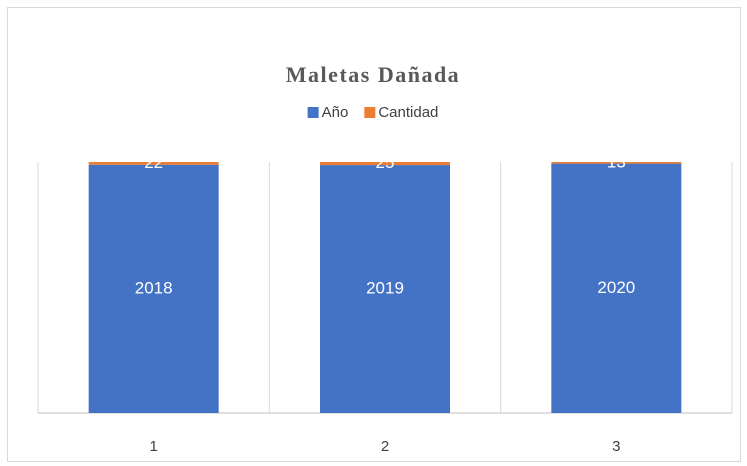 This screenshot has height=466, width=747. Describe the element at coordinates (408, 112) in the screenshot. I see `legend-label: Cantidad` at that location.